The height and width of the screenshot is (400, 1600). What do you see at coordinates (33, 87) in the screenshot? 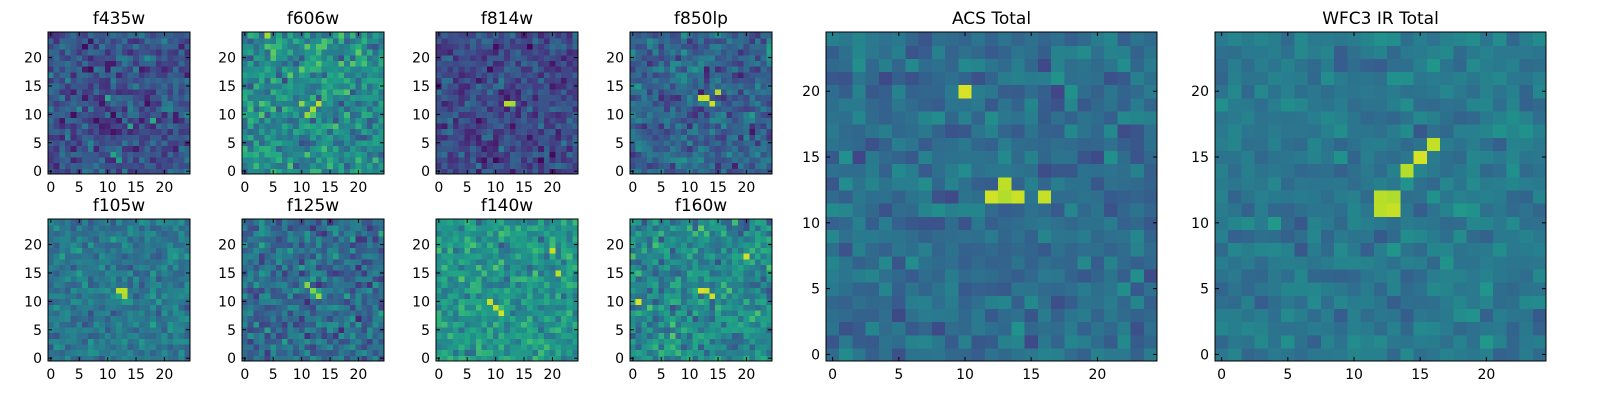
I see `y-tick-label: 15` at bounding box center [33, 87].